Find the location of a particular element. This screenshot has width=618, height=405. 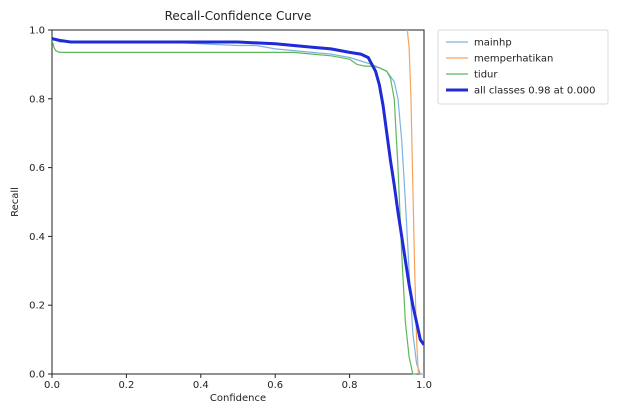

legend-entry: tidur is located at coordinates (486, 75).